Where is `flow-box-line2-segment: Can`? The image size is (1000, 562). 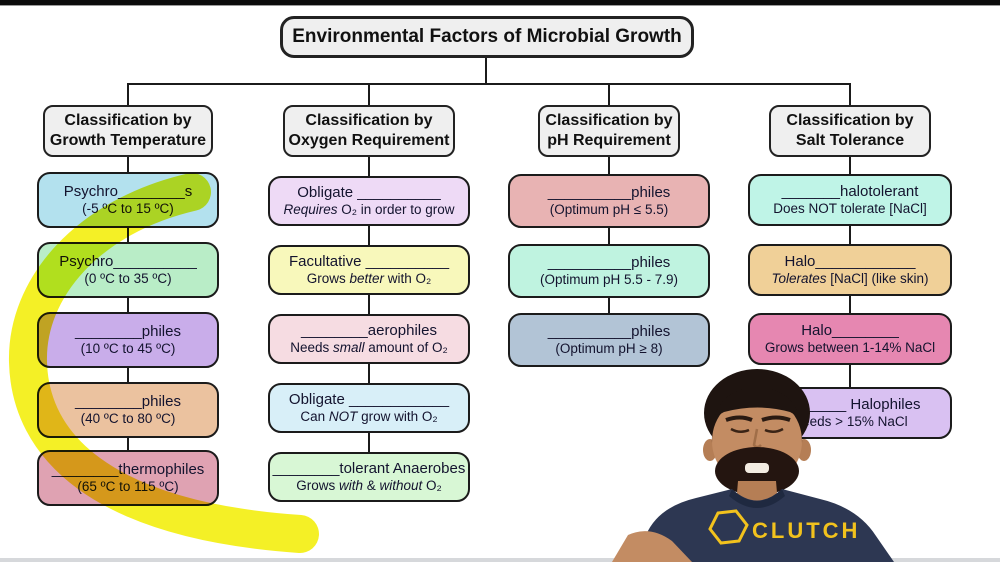 flow-box-line2-segment: Can is located at coordinates (314, 417).